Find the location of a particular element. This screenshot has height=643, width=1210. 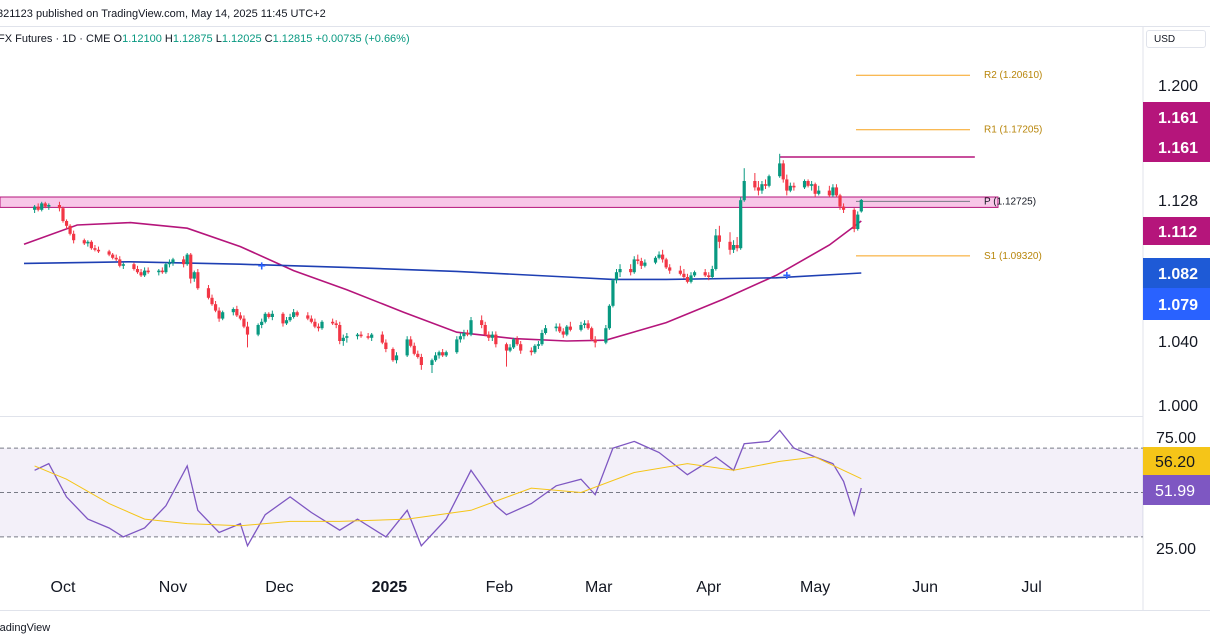

x-tick-label: May is located at coordinates (815, 587).